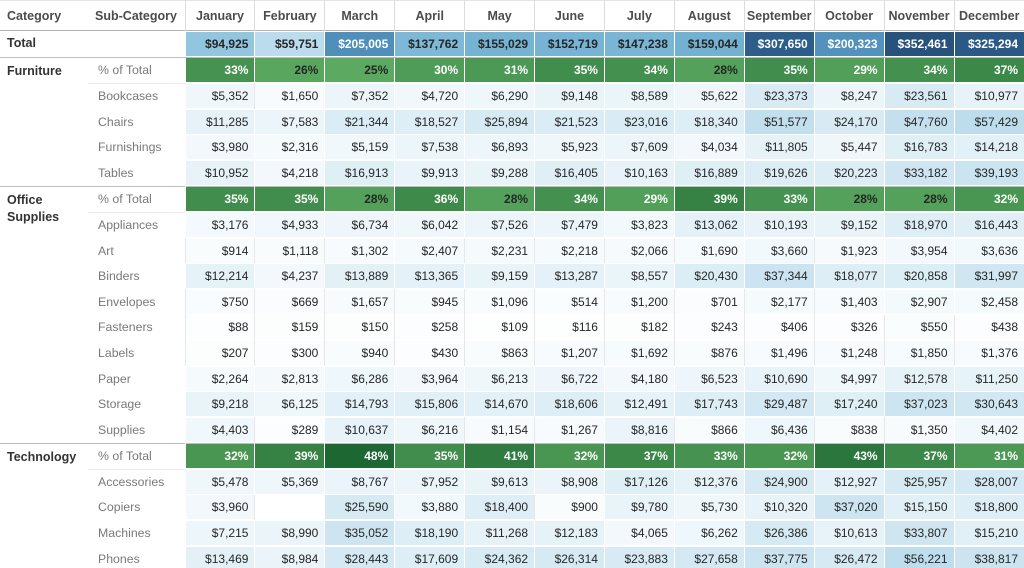 The height and width of the screenshot is (568, 1024). What do you see at coordinates (988, 378) in the screenshot?
I see `value-cell: $11,250` at bounding box center [988, 378].